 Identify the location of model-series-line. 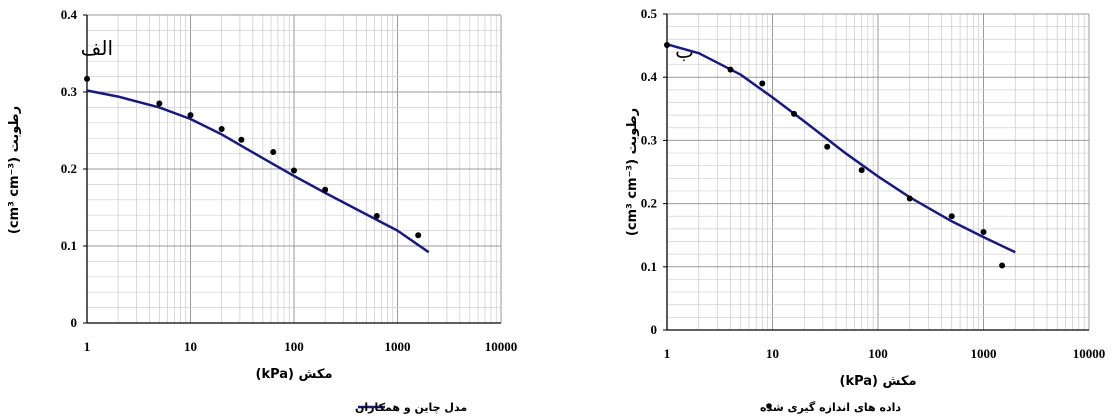
(258, 171).